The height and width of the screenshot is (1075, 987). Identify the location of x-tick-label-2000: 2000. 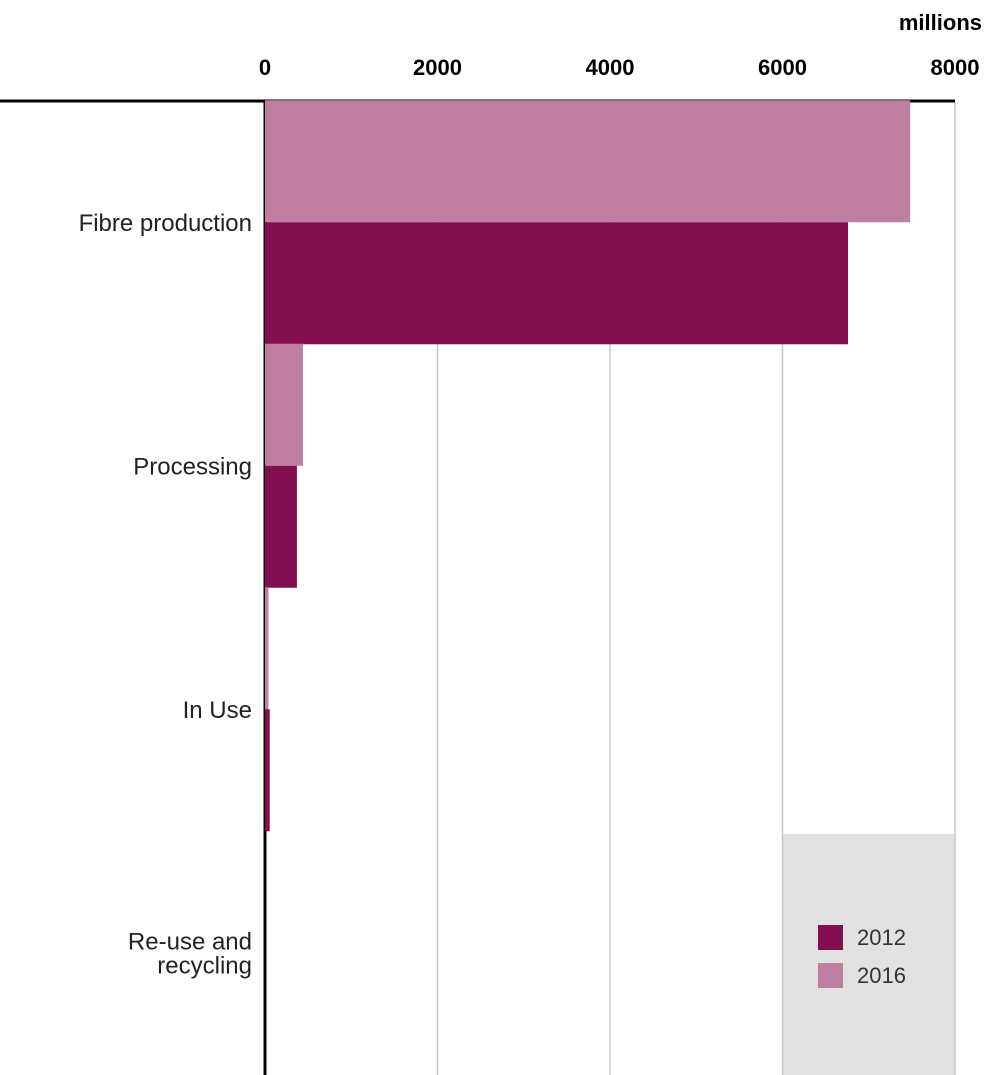
(437, 67).